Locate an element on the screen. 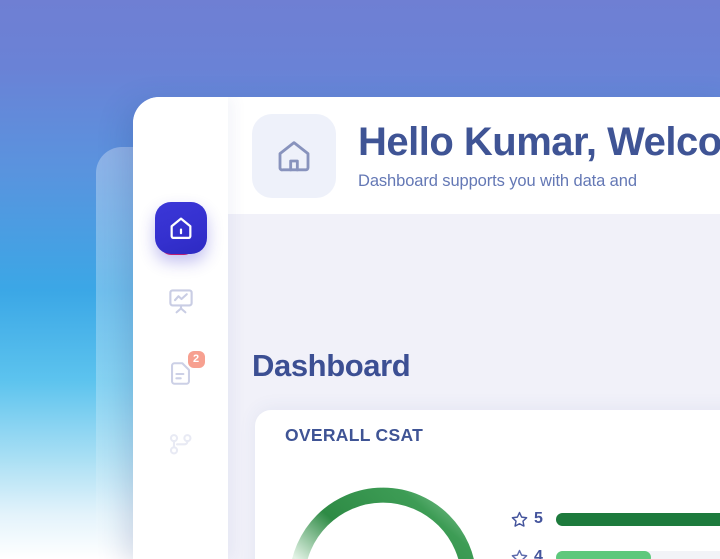 The width and height of the screenshot is (720, 559). sidebar-item-home is located at coordinates (180, 228).